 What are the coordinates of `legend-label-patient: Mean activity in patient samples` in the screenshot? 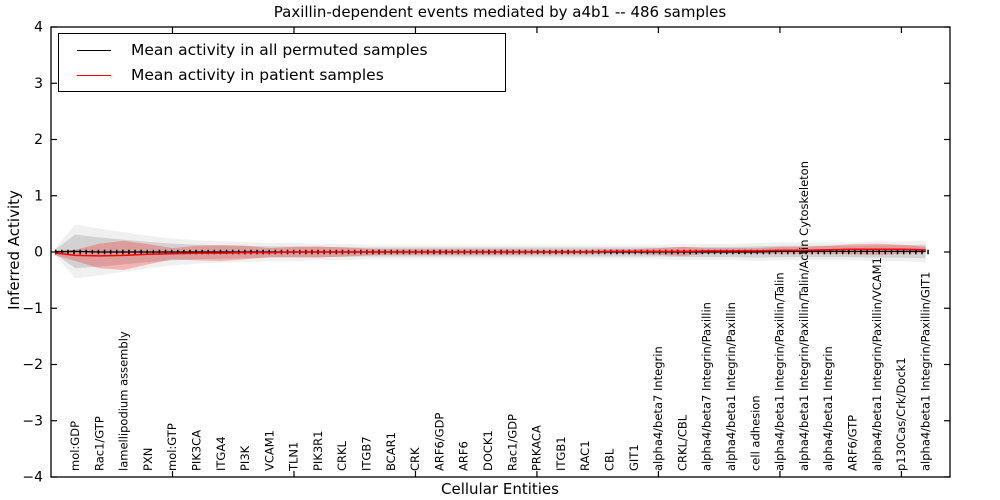 It's located at (257, 75).